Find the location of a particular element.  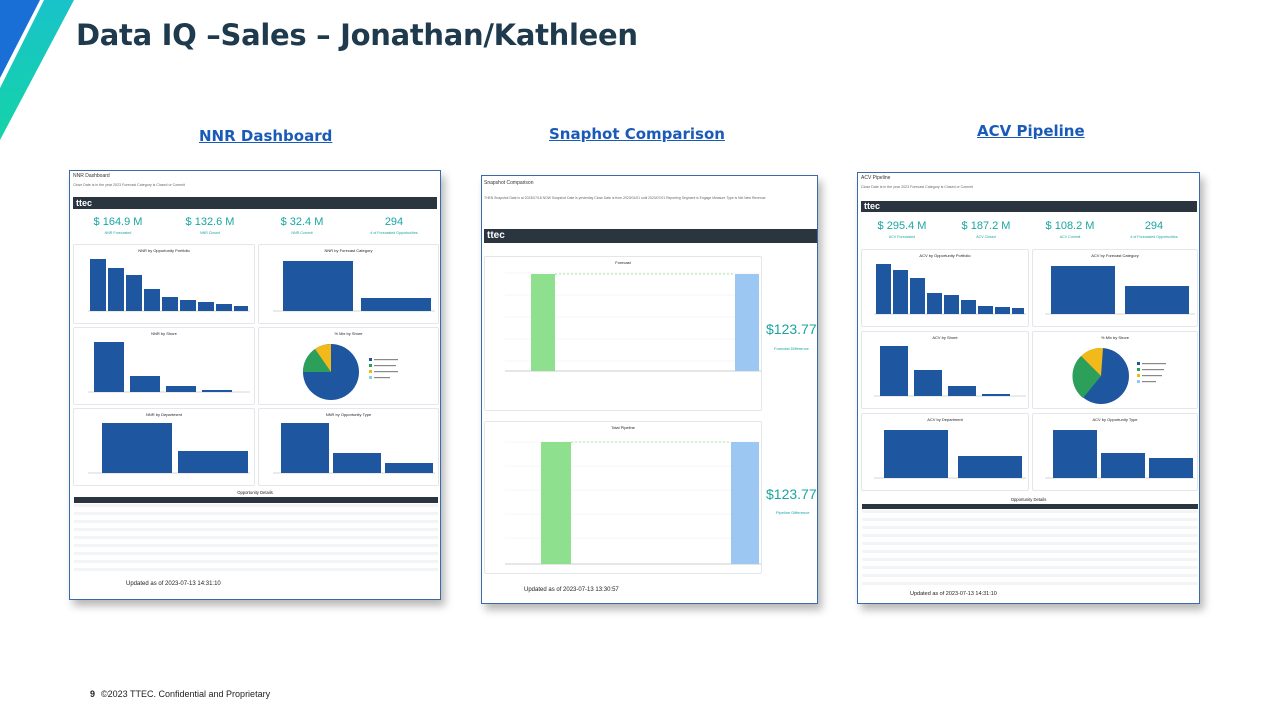

nnr-portfolio-panel: NNR by Opportunity Portfolio is located at coordinates (164, 284).